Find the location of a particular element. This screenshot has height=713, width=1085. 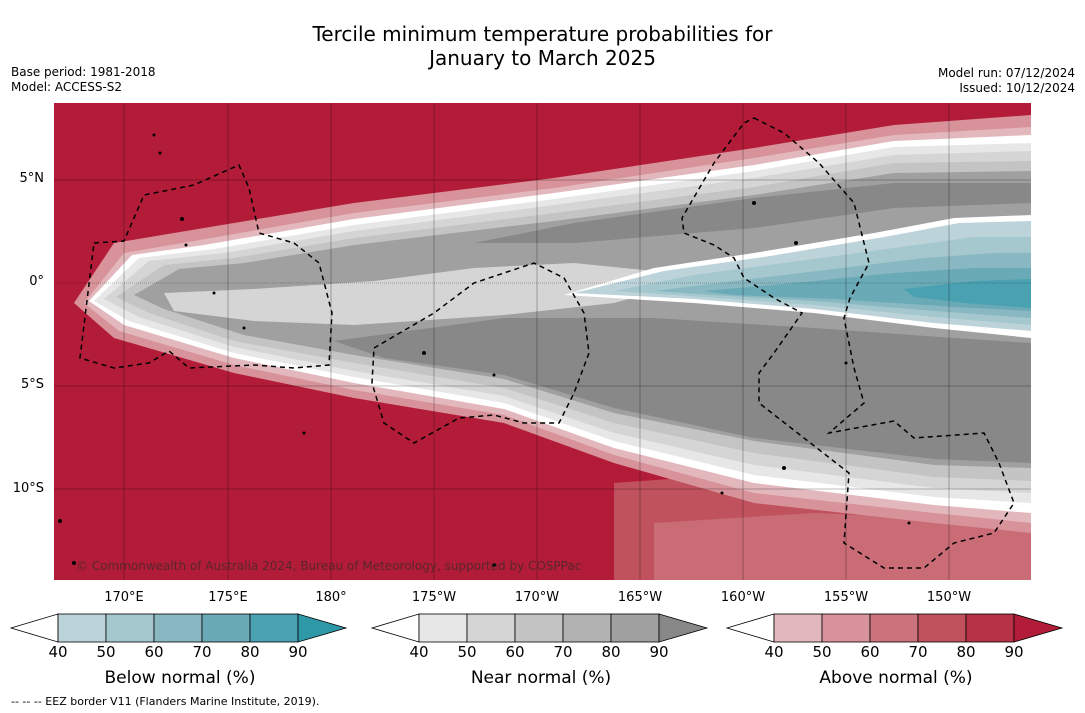

lon-label-160w: 160°W is located at coordinates (743, 597).